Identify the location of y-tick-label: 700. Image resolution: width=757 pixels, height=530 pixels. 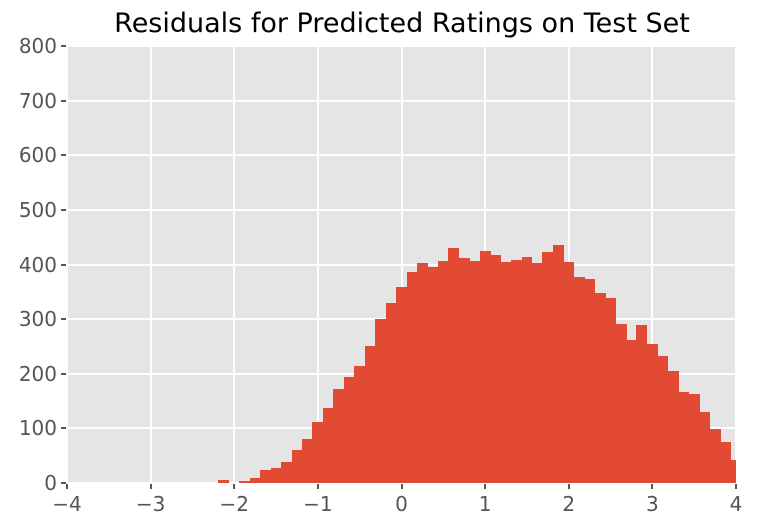
(37, 100).